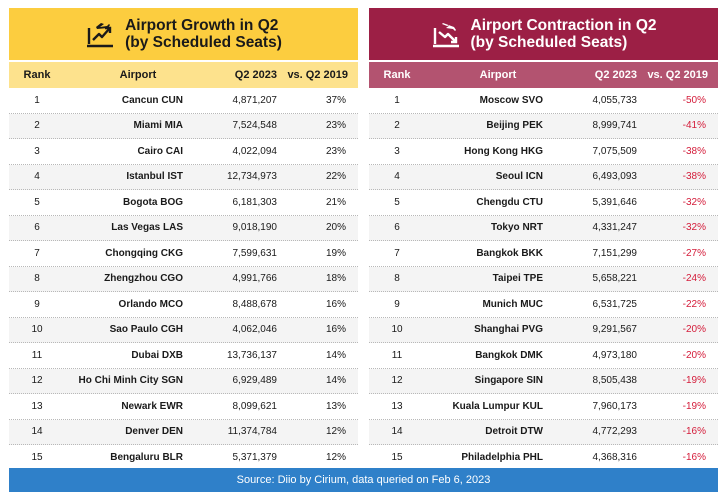 This screenshot has width=726, height=500. What do you see at coordinates (615, 202) in the screenshot?
I see `seats-cell: 5,391,646` at bounding box center [615, 202].